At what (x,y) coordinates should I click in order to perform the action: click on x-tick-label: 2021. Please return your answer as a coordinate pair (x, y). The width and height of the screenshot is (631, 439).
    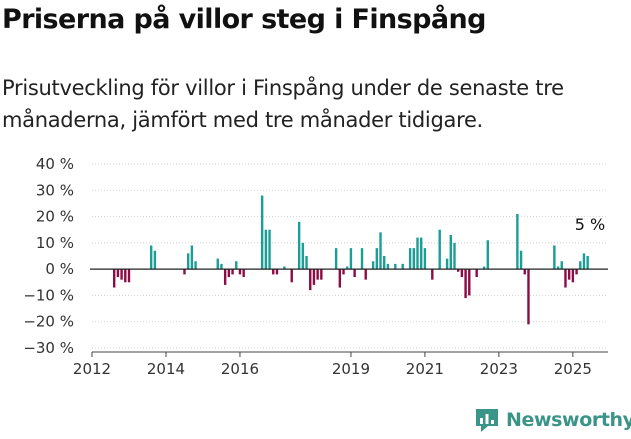
    Looking at the image, I should click on (425, 369).